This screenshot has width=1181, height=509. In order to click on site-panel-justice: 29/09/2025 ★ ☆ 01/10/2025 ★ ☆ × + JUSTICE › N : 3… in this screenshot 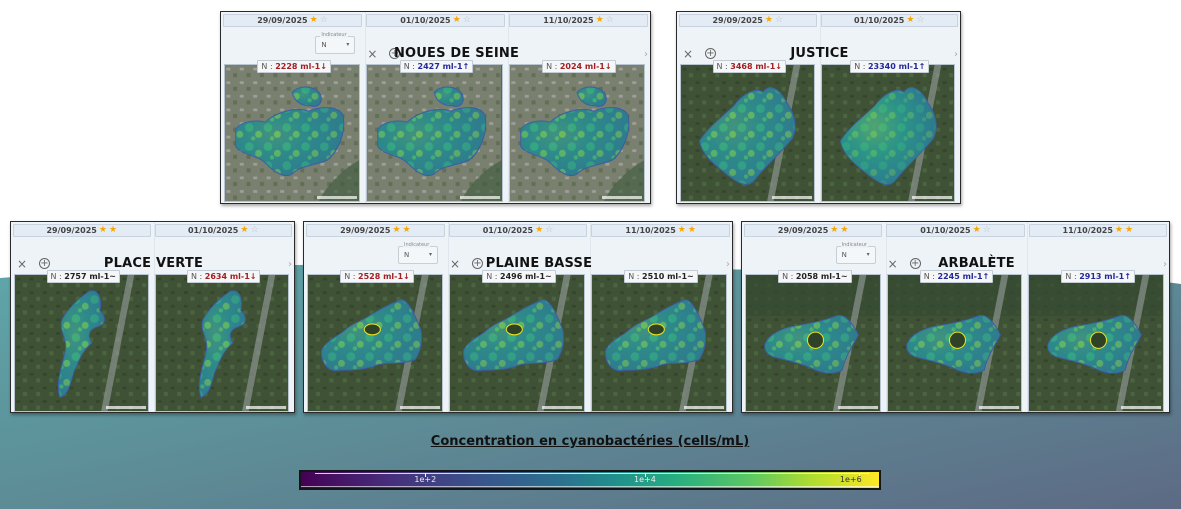, I will do `click(818, 107)`.